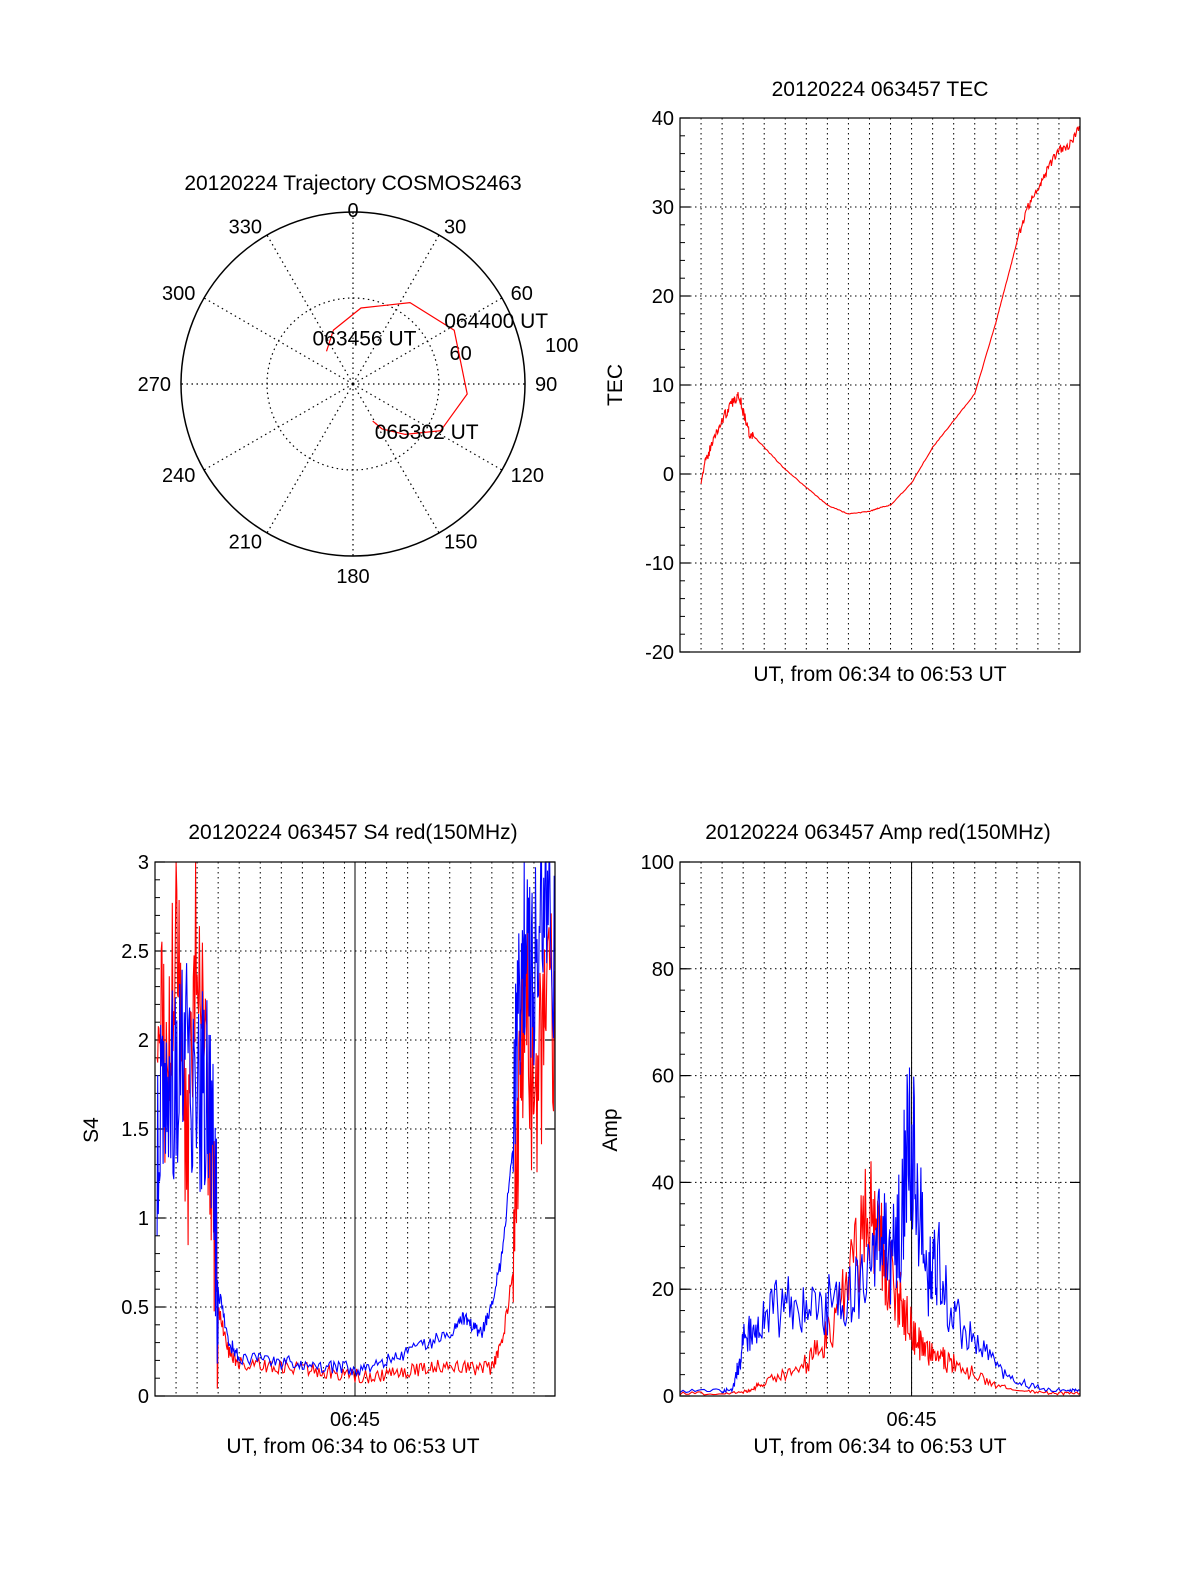  Describe the element at coordinates (663, 1183) in the screenshot. I see `amp-ytick-label: 40` at that location.